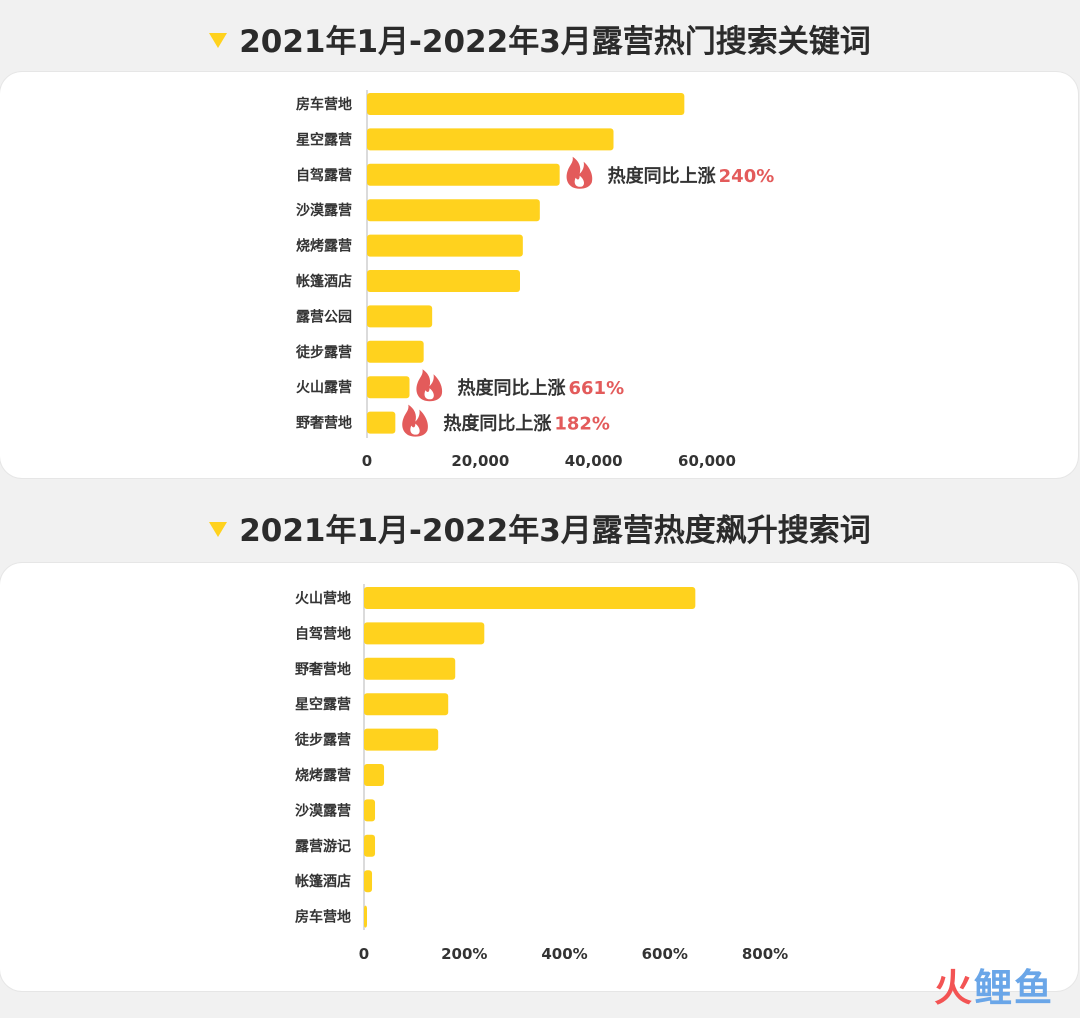  What do you see at coordinates (324, 281) in the screenshot?
I see `chart1-category-label: 帐篷酒店` at bounding box center [324, 281].